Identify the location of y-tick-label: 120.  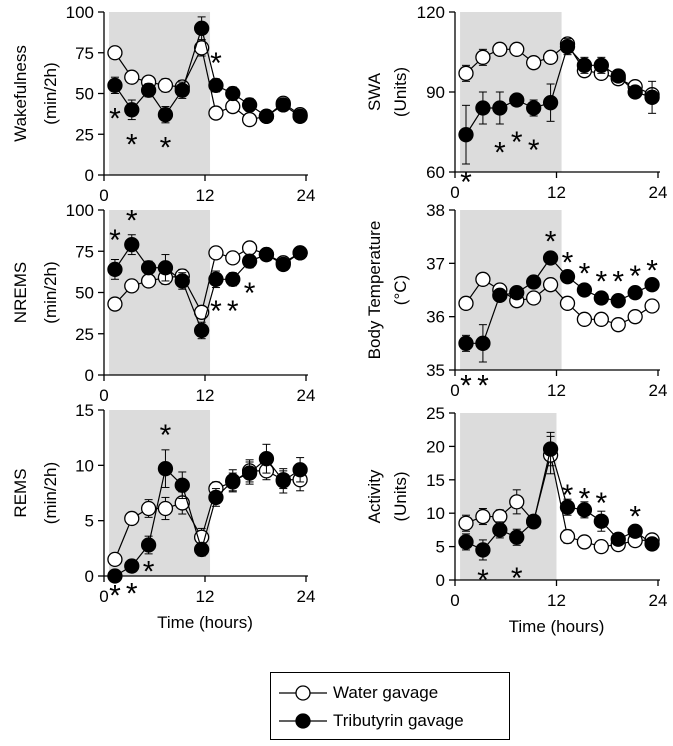
(431, 12).